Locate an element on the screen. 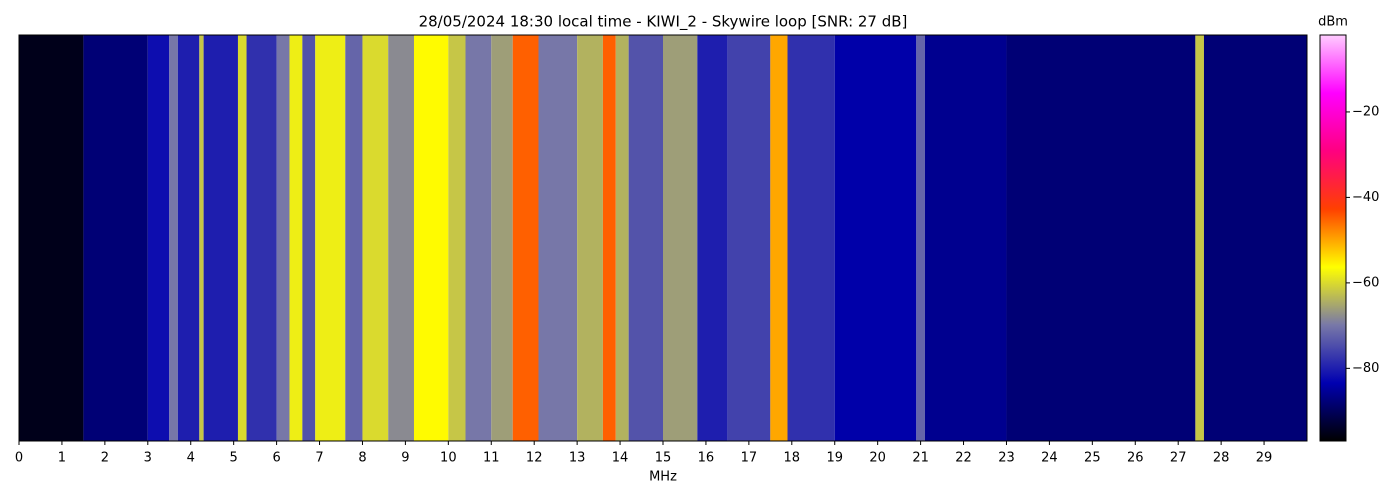  x-tick-label: 28 is located at coordinates (1221, 458).